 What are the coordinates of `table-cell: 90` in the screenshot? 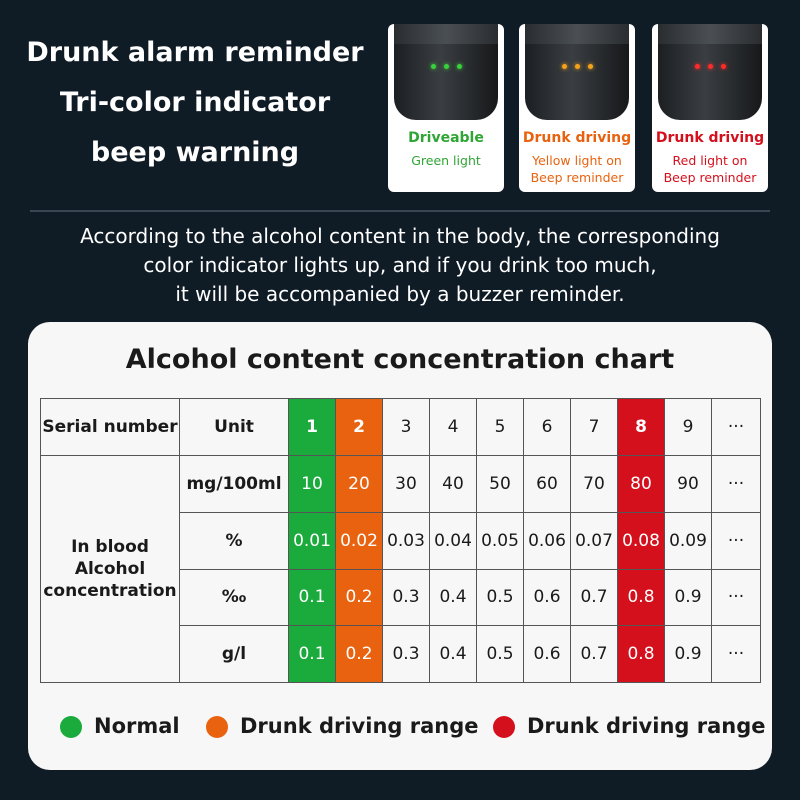 It's located at (688, 484).